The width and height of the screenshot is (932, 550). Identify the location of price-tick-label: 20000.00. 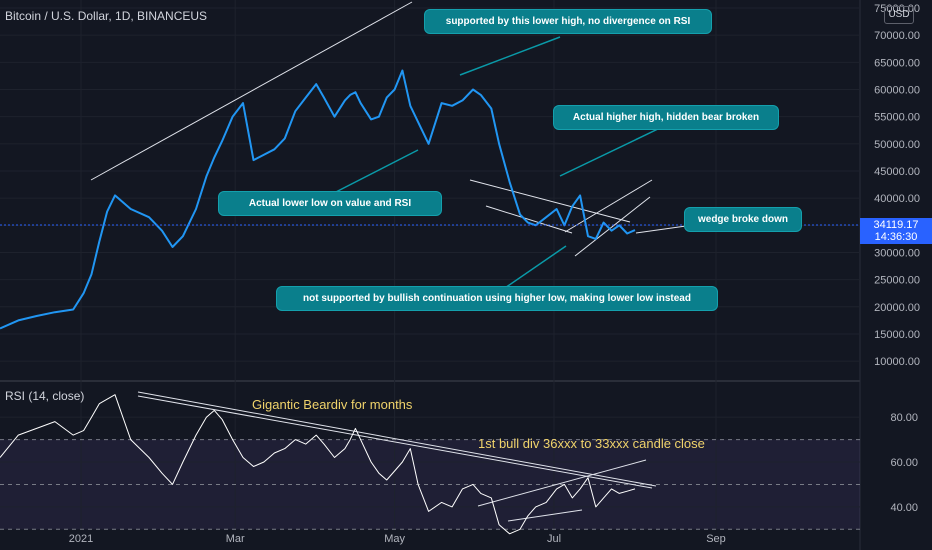
(897, 308).